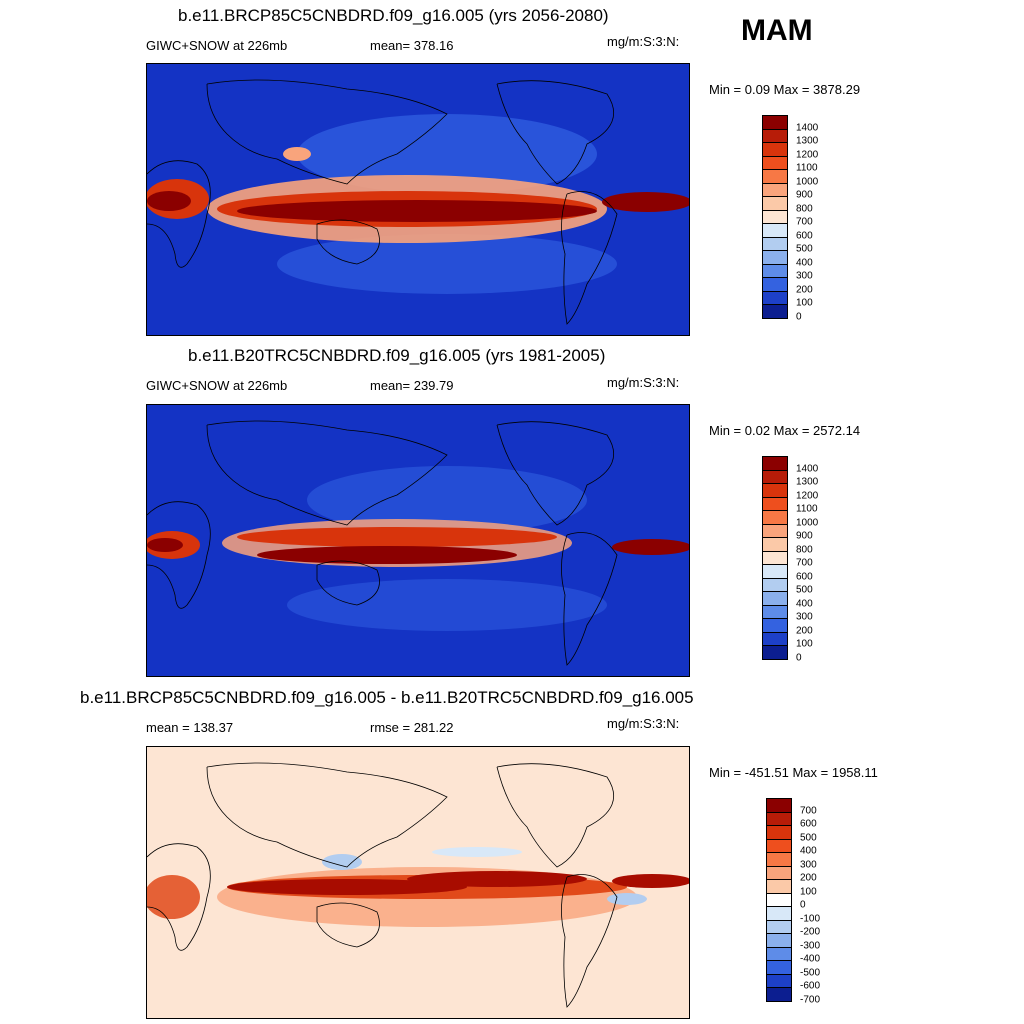  Describe the element at coordinates (785, 89) in the screenshot. I see `panel-1-minmax-label: Min = 0.09 Max = 3878.29` at that location.